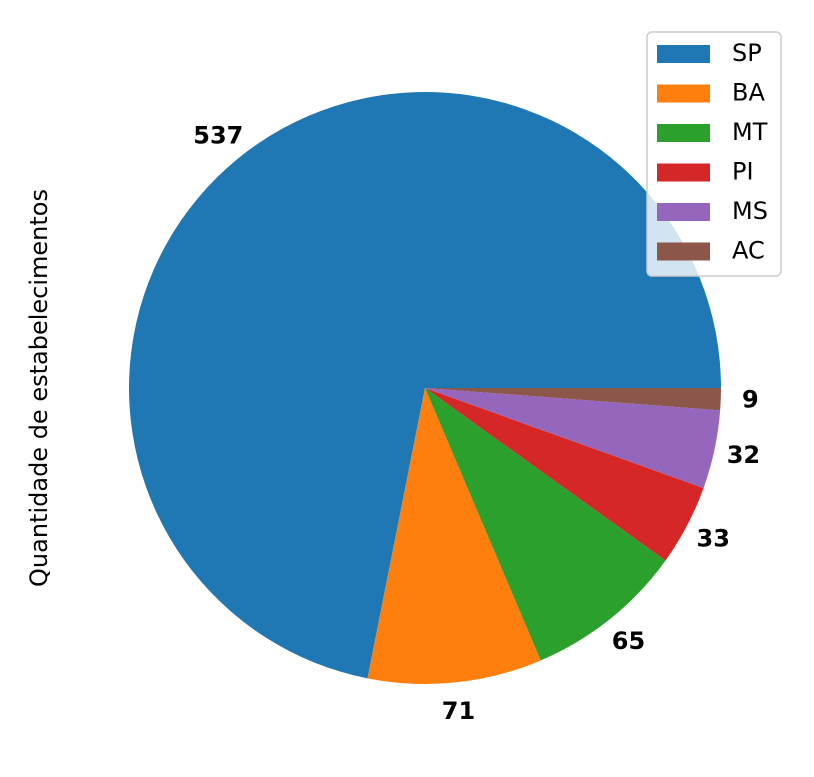 Image resolution: width=814 pixels, height=777 pixels. Describe the element at coordinates (748, 251) in the screenshot. I see `legend-label-ac: AC` at that location.